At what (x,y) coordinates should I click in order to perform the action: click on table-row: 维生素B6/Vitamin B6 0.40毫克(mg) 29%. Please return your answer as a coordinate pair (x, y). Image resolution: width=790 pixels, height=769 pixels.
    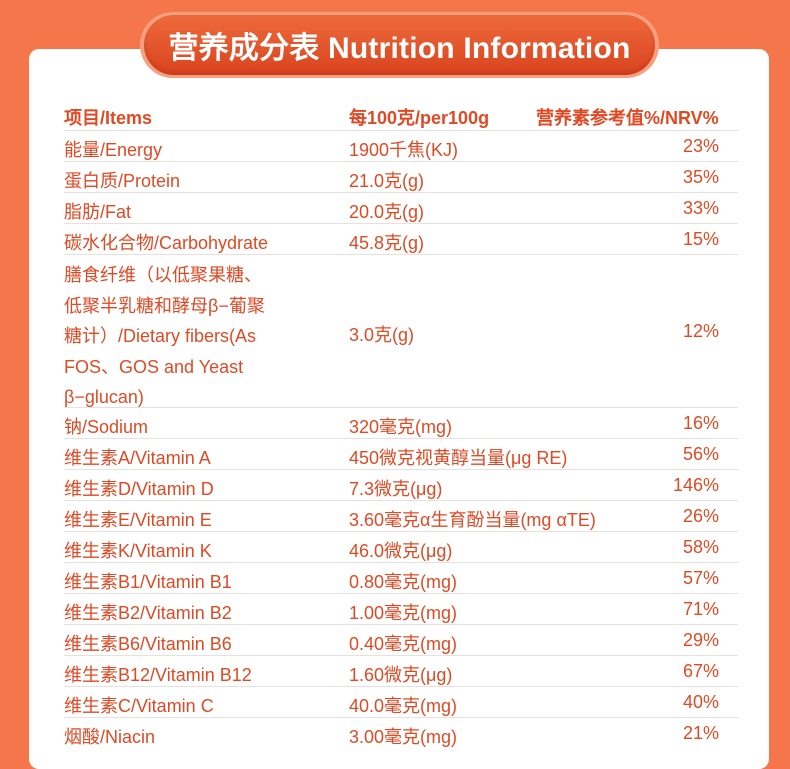
    Looking at the image, I should click on (401, 639).